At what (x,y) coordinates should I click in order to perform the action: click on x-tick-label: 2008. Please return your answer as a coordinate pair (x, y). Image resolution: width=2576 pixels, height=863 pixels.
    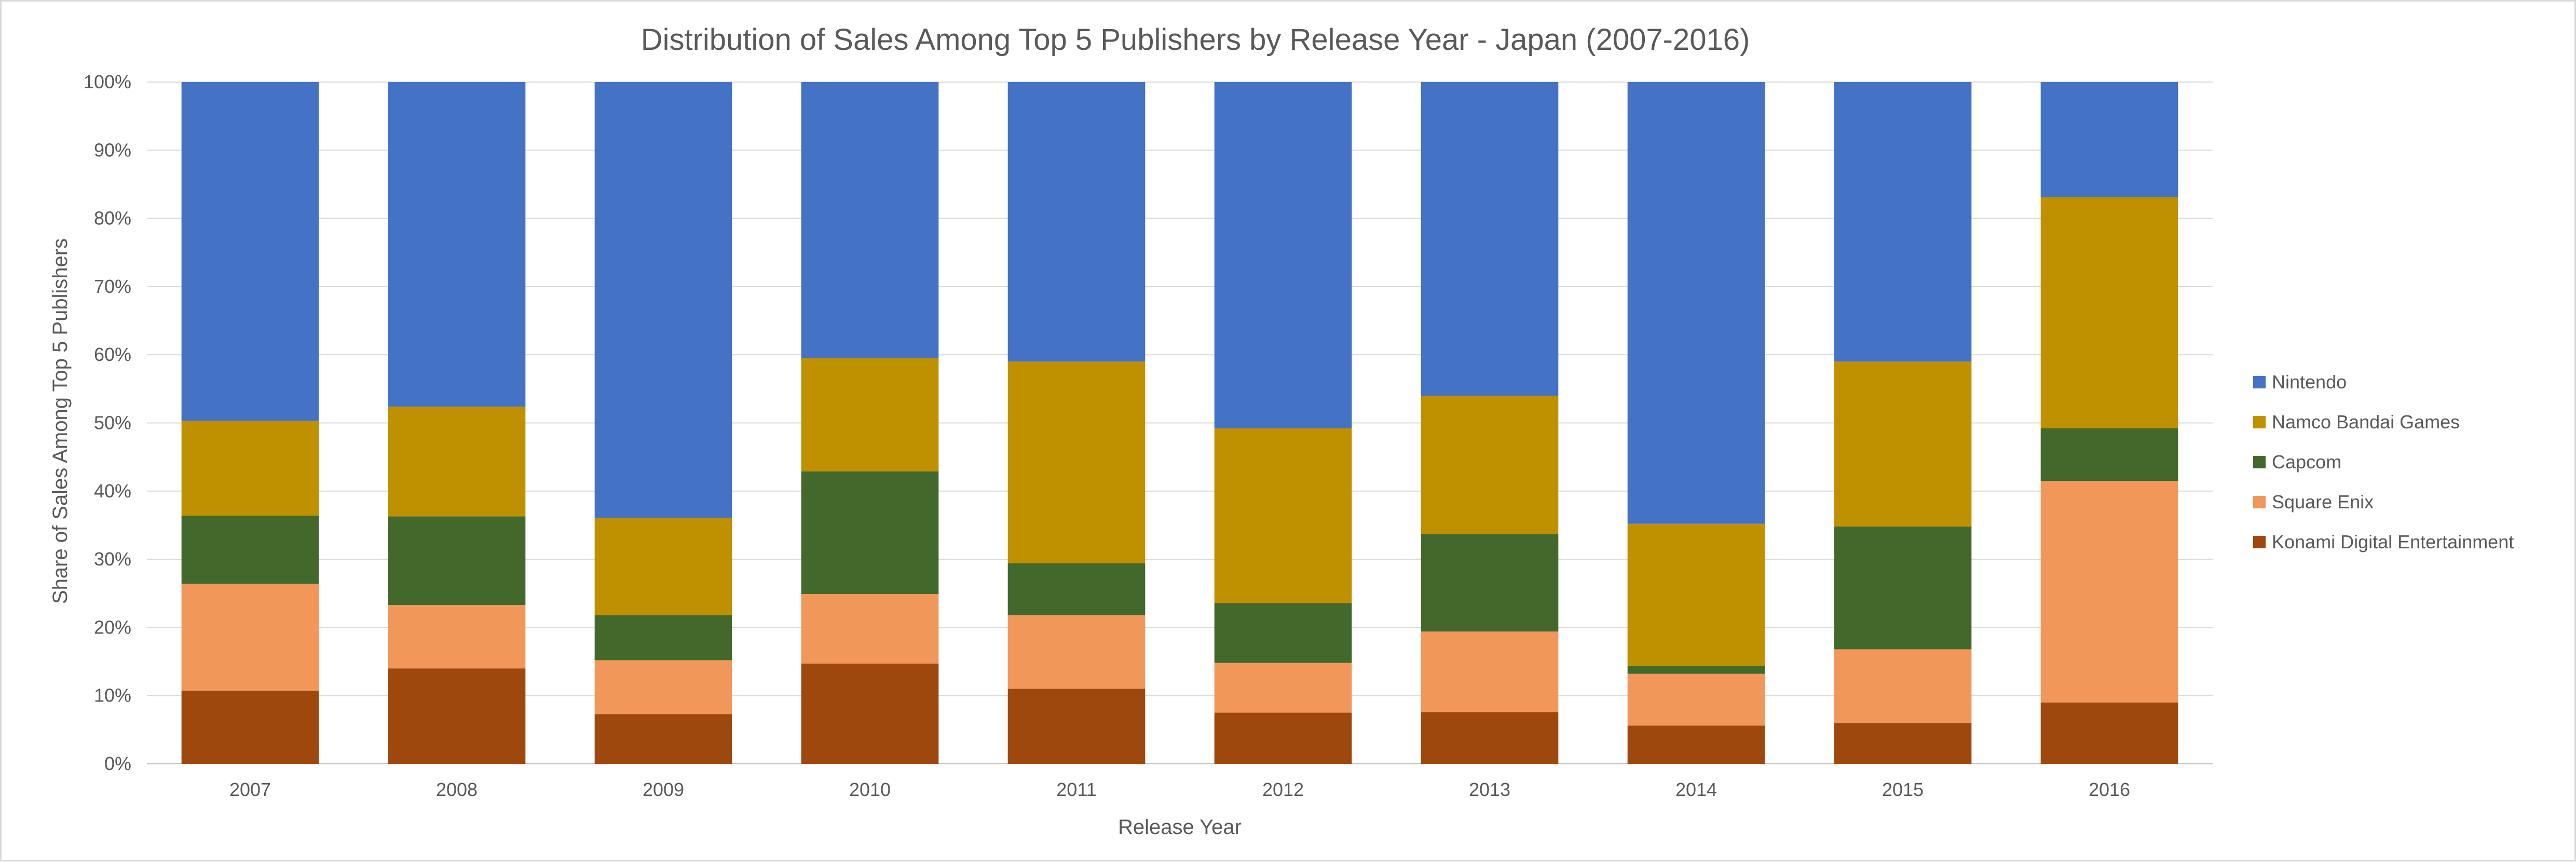
    Looking at the image, I should click on (457, 790).